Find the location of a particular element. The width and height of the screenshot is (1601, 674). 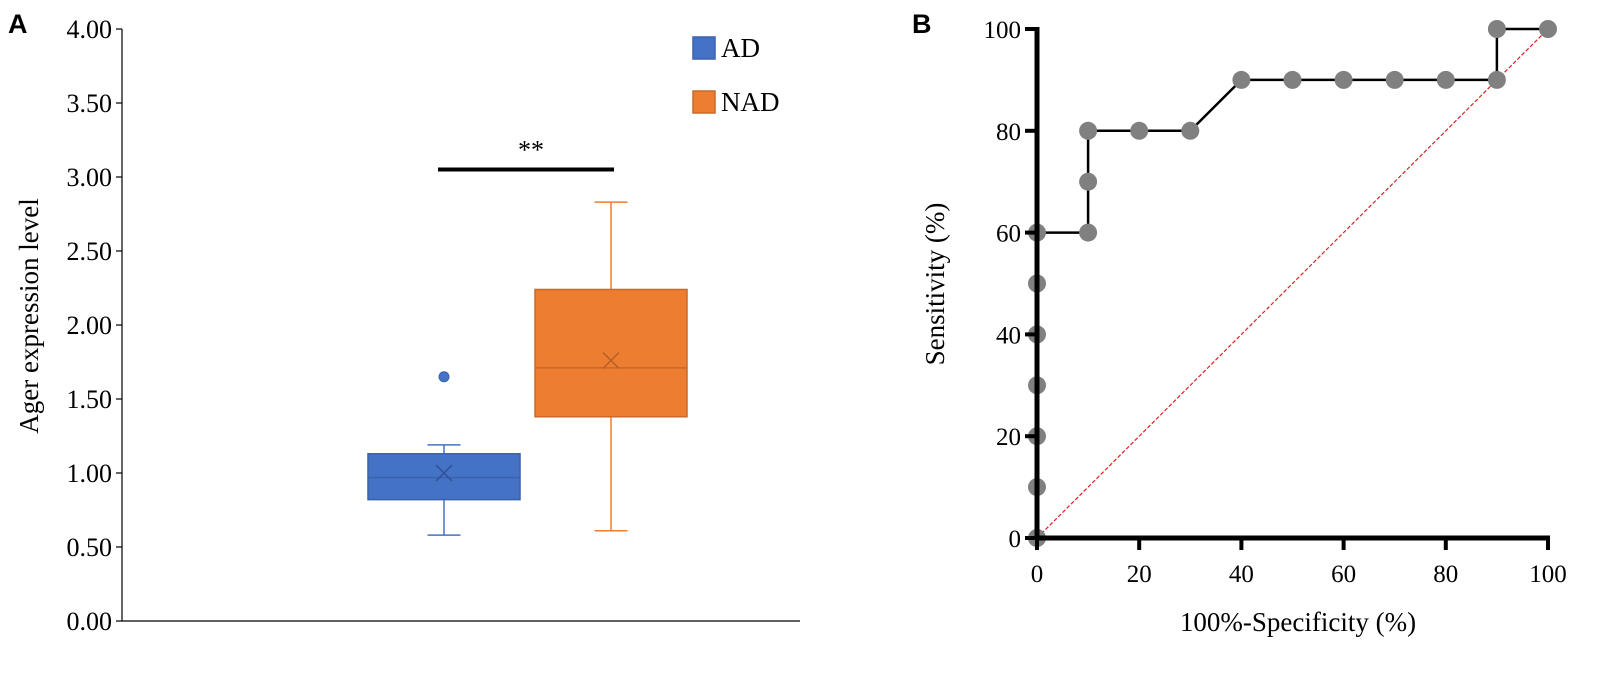

panel-a-legend: AD NAD is located at coordinates (736, 75).